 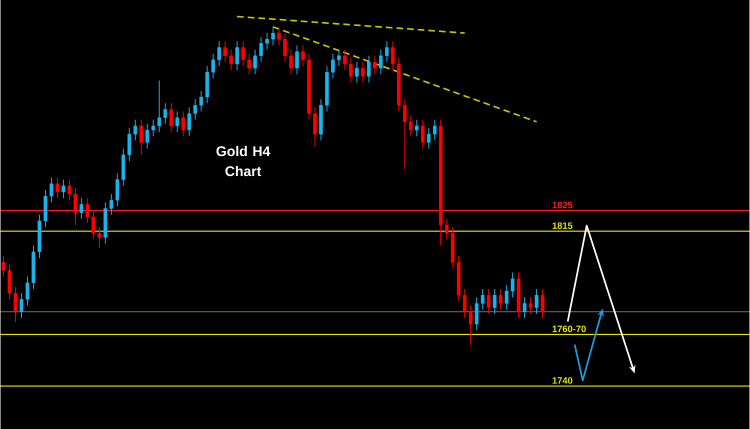 What do you see at coordinates (562, 225) in the screenshot?
I see `y-tick-label: 1815` at bounding box center [562, 225].